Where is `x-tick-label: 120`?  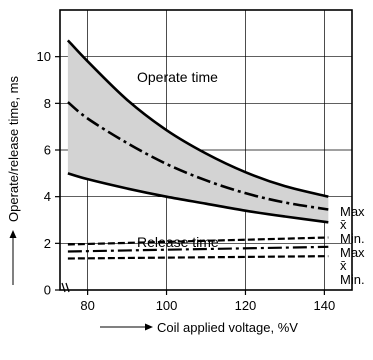
x-tick-label: 120 is located at coordinates (246, 305).